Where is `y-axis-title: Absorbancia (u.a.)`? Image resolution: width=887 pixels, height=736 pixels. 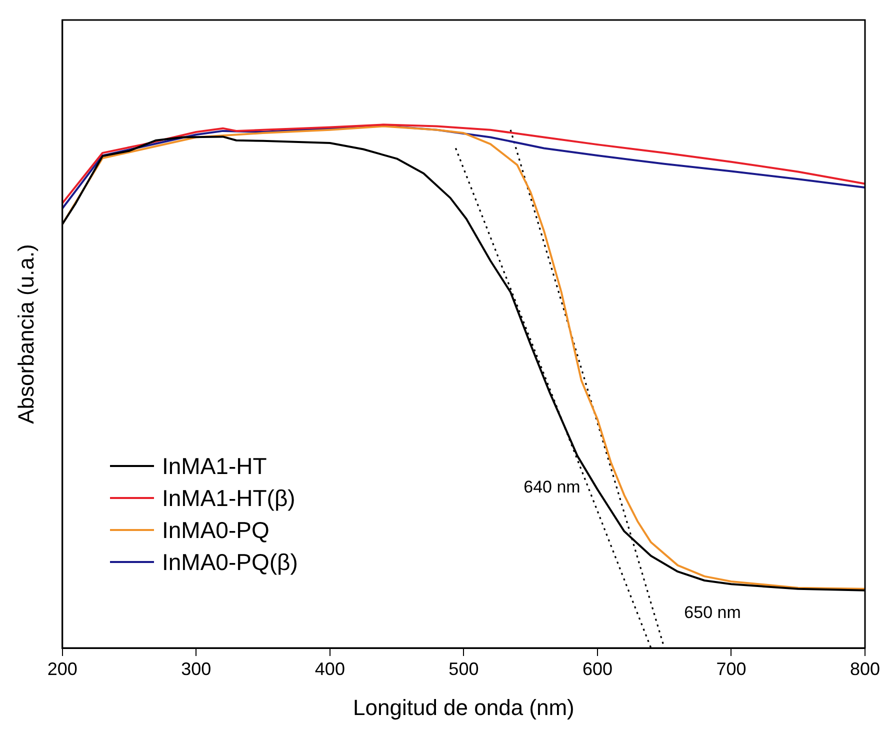
y-axis-title: Absorbancia (u.a.) is located at coordinates (25, 334).